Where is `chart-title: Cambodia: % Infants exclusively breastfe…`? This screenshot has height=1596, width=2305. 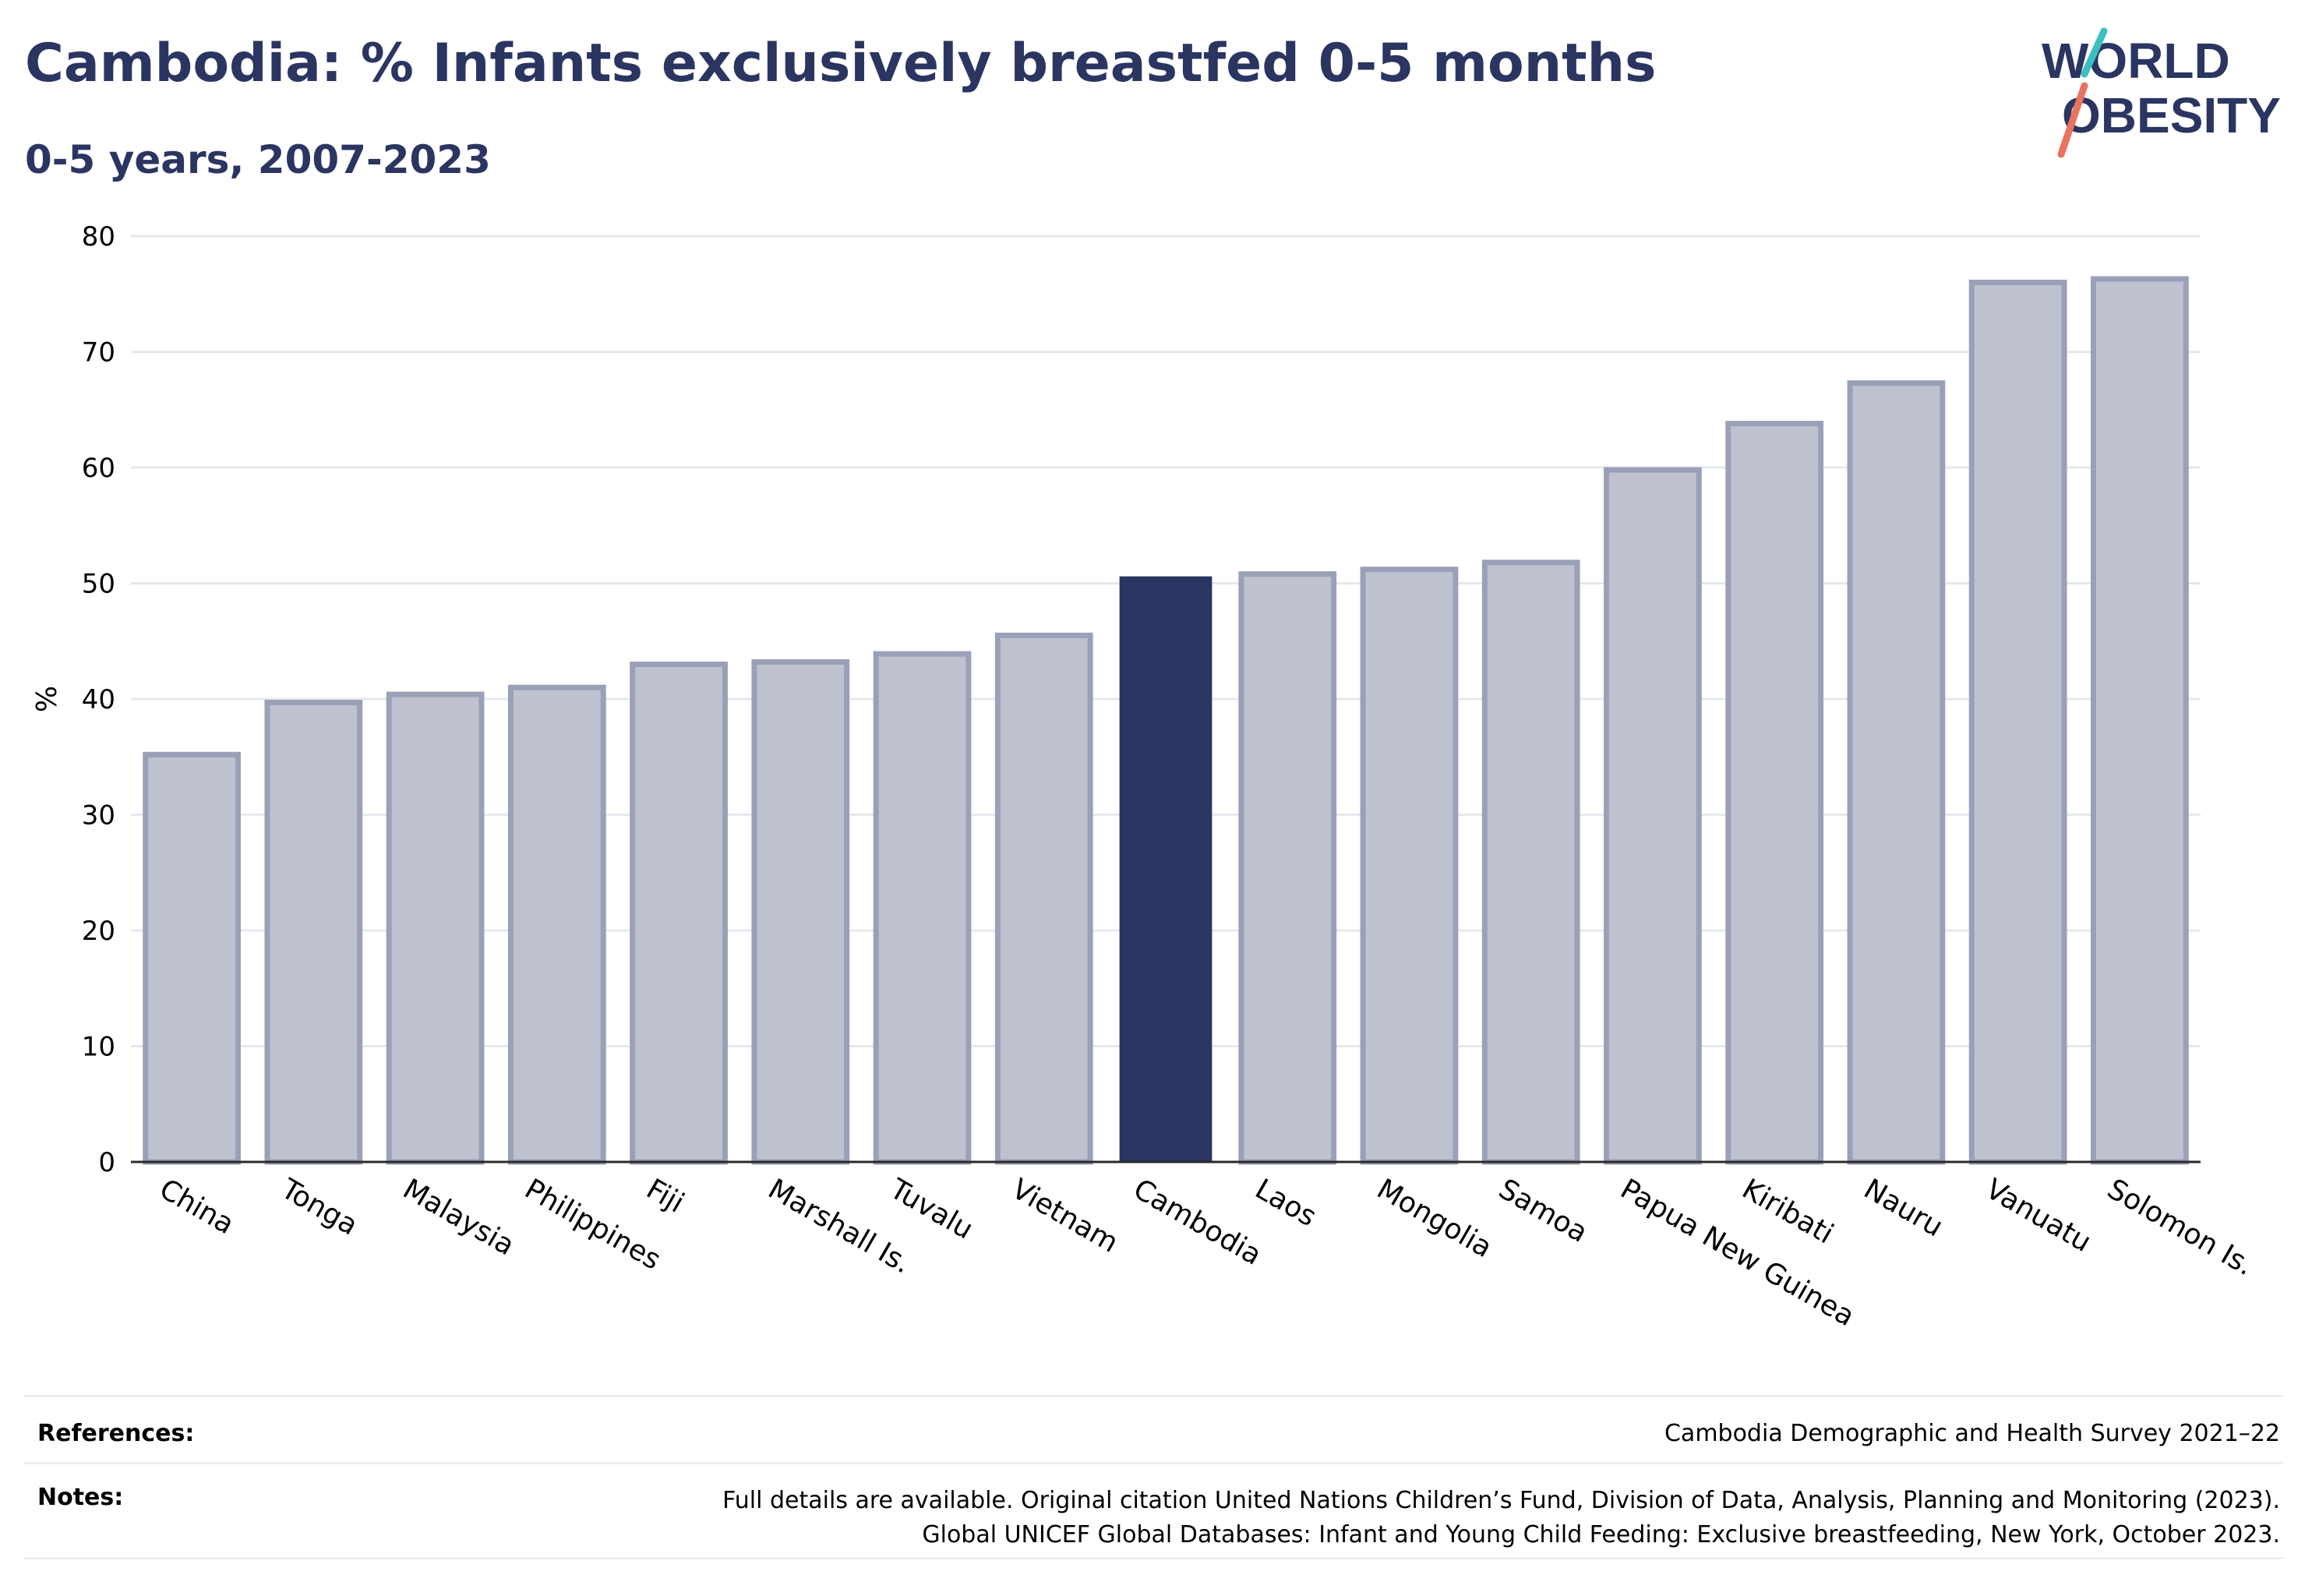
chart-title: Cambodia: % Infants exclusively breastfe… is located at coordinates (841, 63).